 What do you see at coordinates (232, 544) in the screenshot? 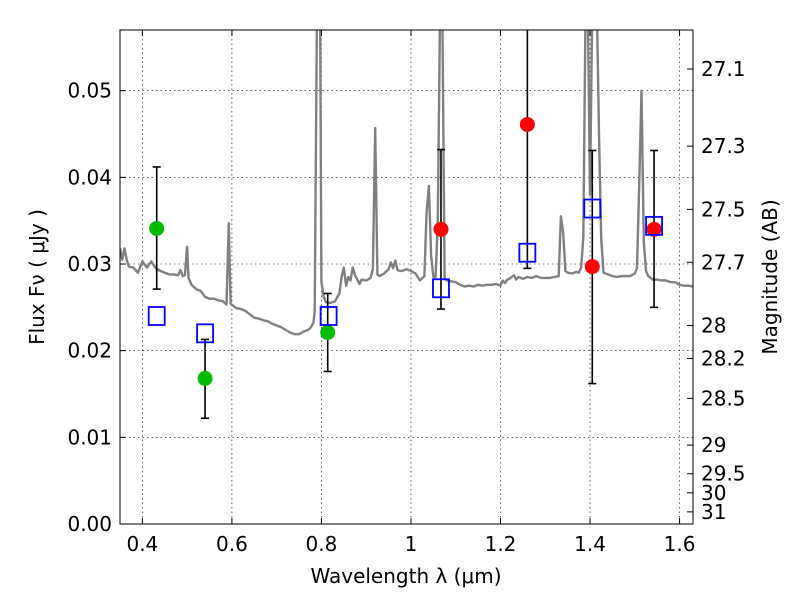
I see `x-tick-label: 0.6` at bounding box center [232, 544].